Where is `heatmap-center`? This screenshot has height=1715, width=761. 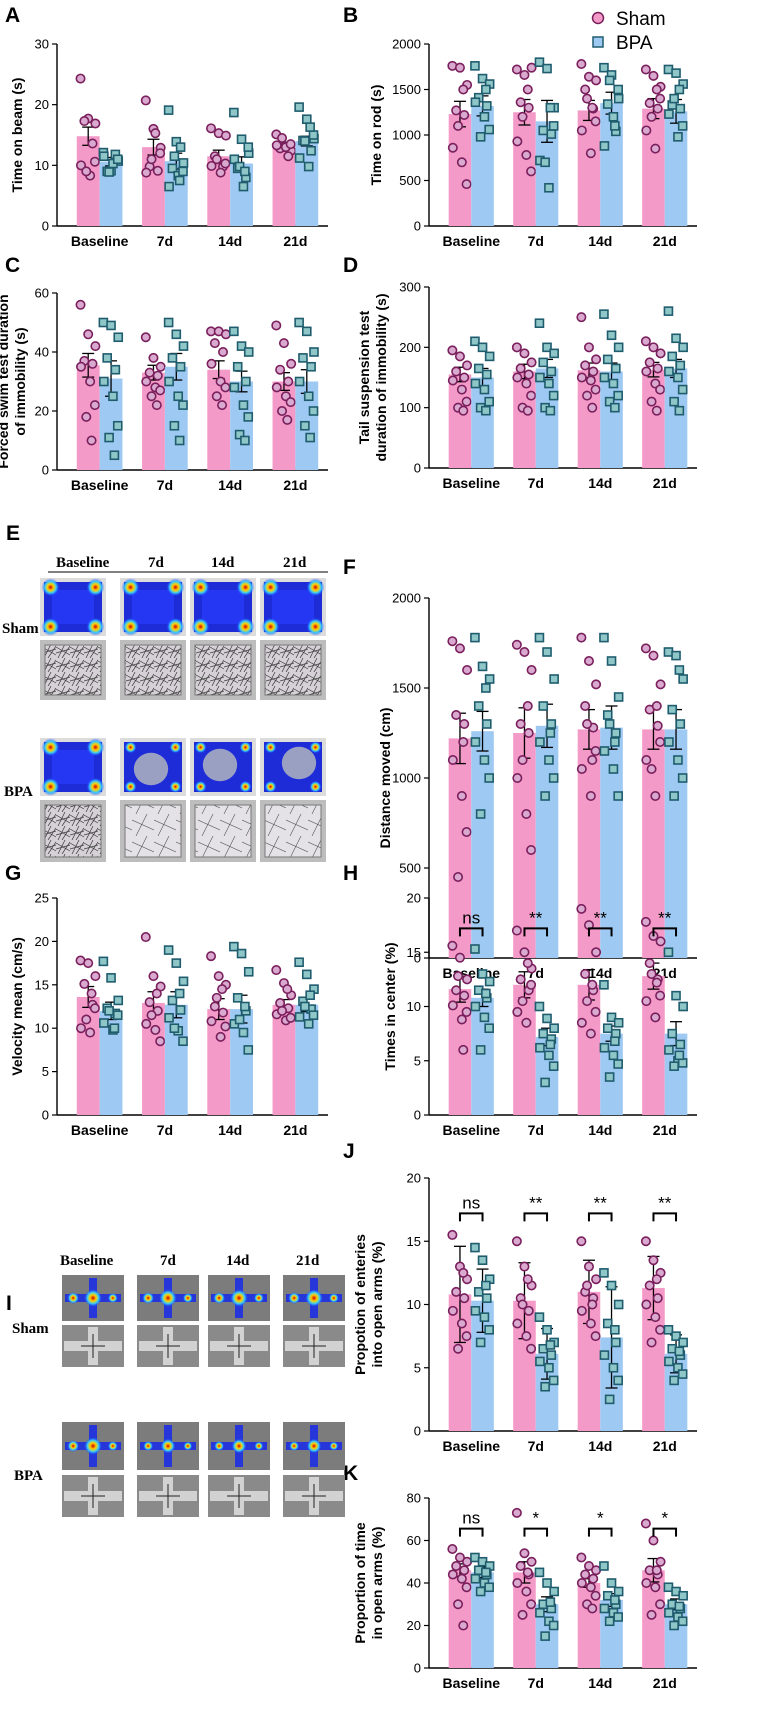
heatmap-center is located at coordinates (73, 607).